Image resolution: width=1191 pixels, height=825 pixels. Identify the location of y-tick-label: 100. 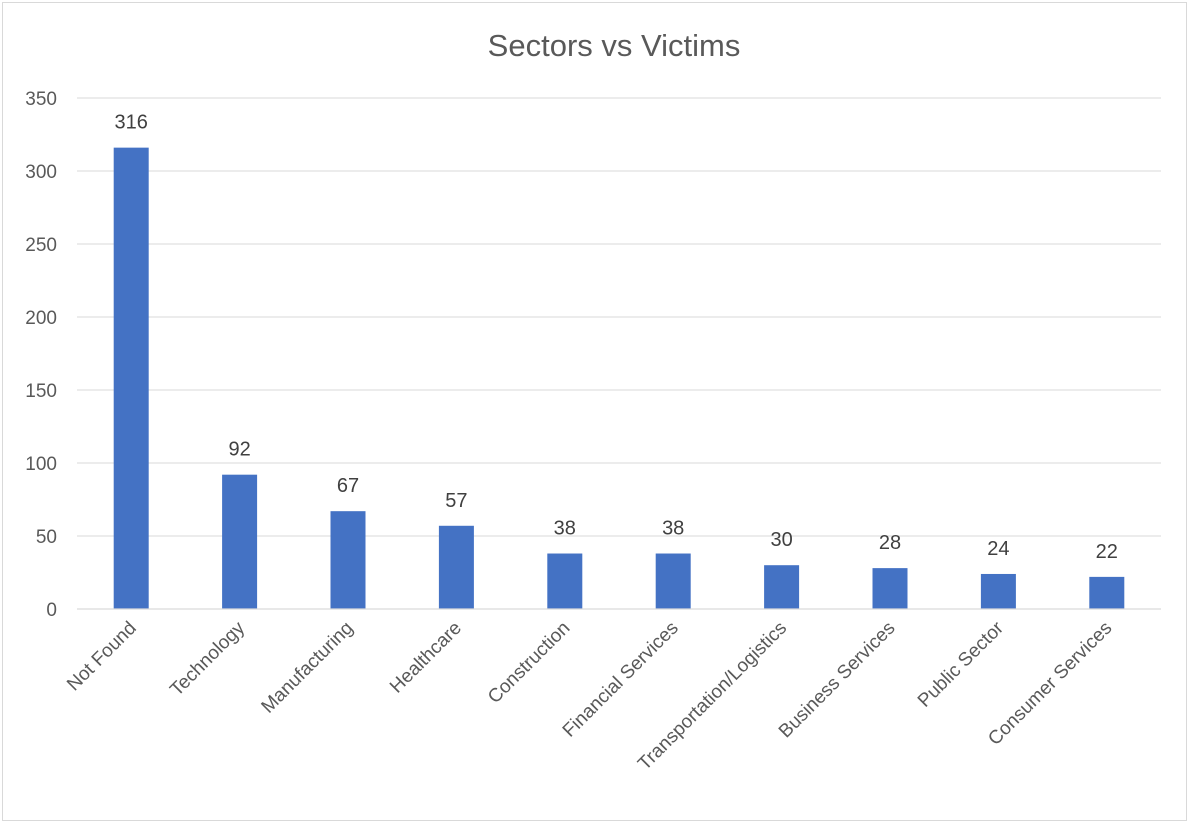
(41, 464).